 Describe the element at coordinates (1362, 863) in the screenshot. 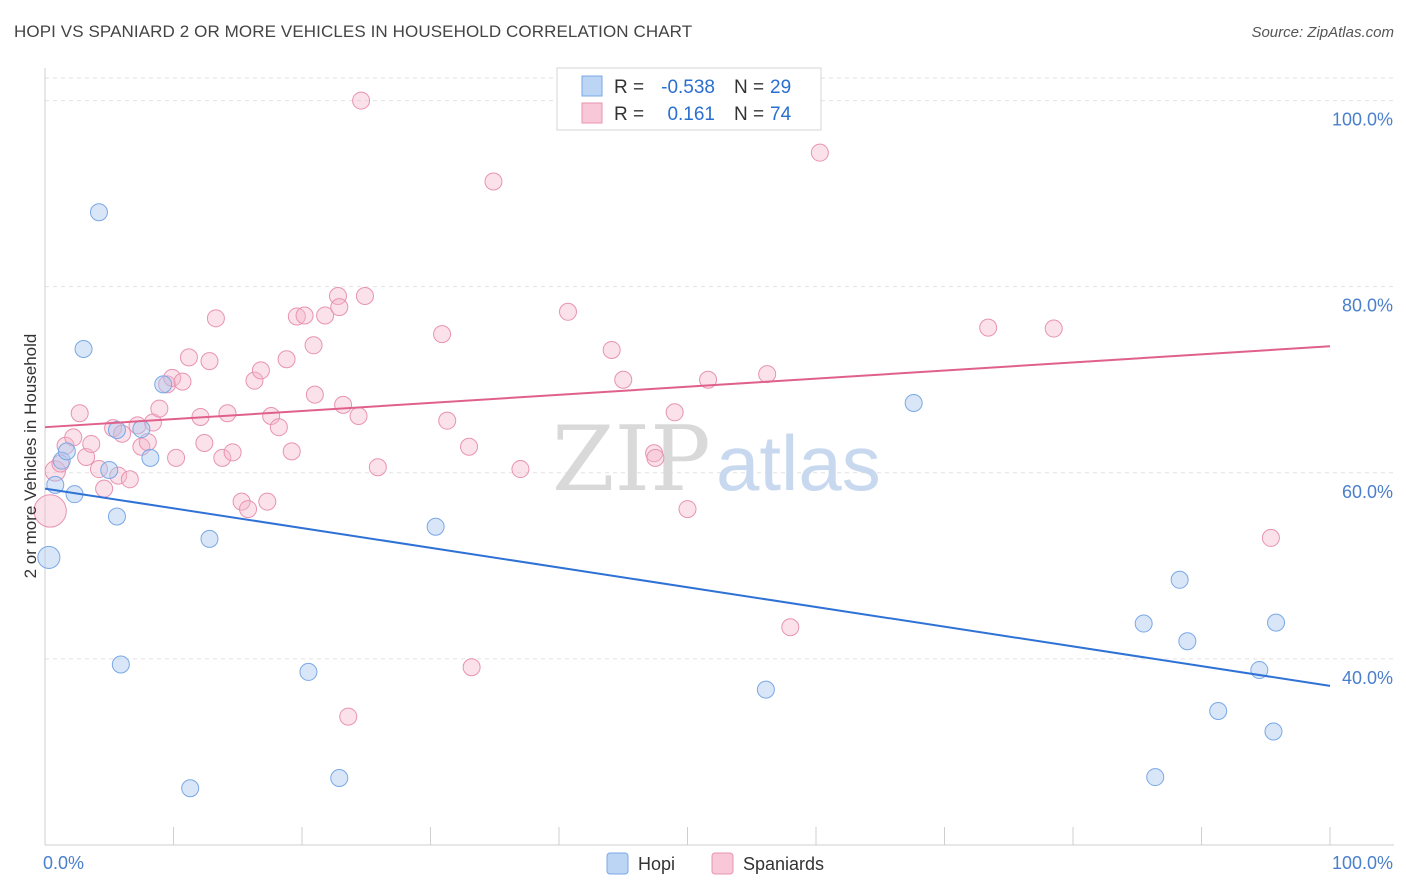

I see `x-tick-label-1: 100.0%` at that location.